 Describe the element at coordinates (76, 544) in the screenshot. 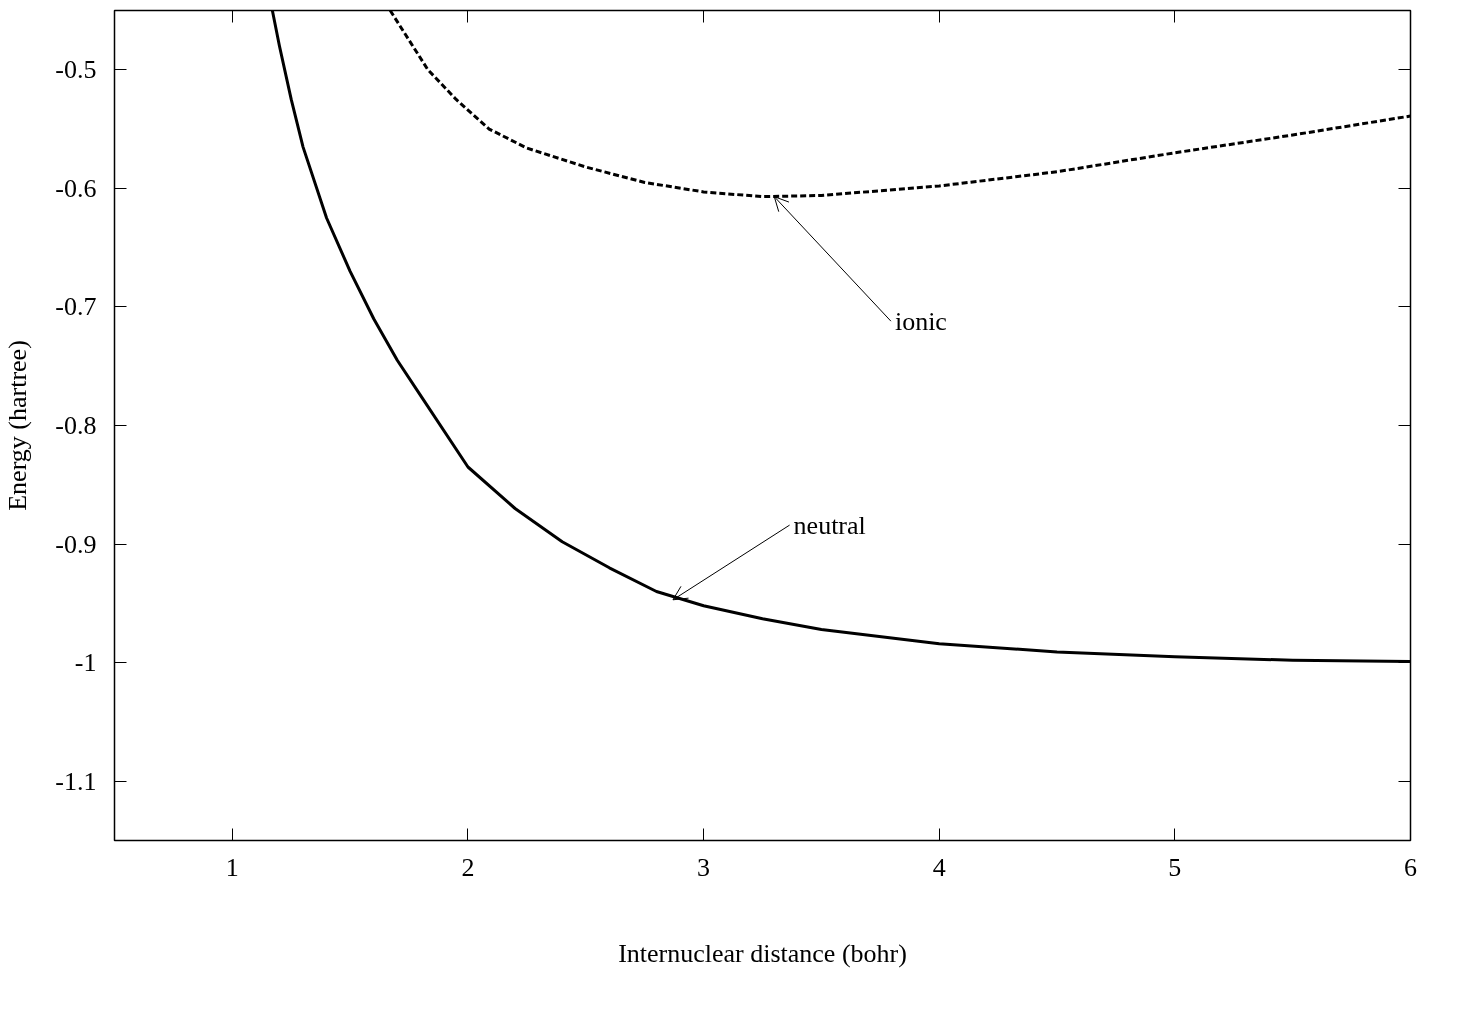

I see `y-tick-label: -0.9` at that location.